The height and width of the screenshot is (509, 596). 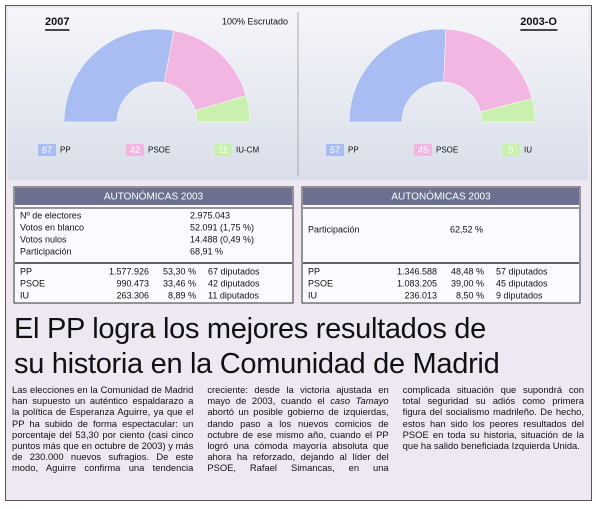 What do you see at coordinates (528, 150) in the screenshot?
I see `legend-party: IU` at bounding box center [528, 150].